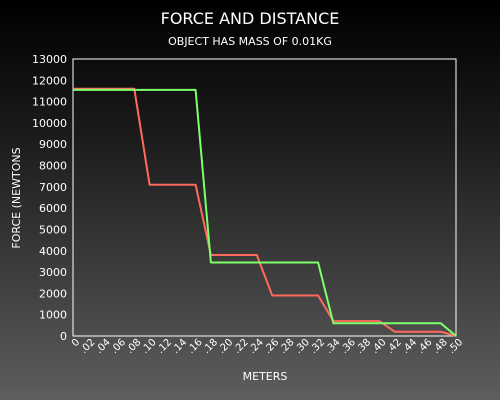 This screenshot has height=400, width=500. Describe the element at coordinates (53, 251) in the screenshot. I see `y-tick-label: 4000` at that location.